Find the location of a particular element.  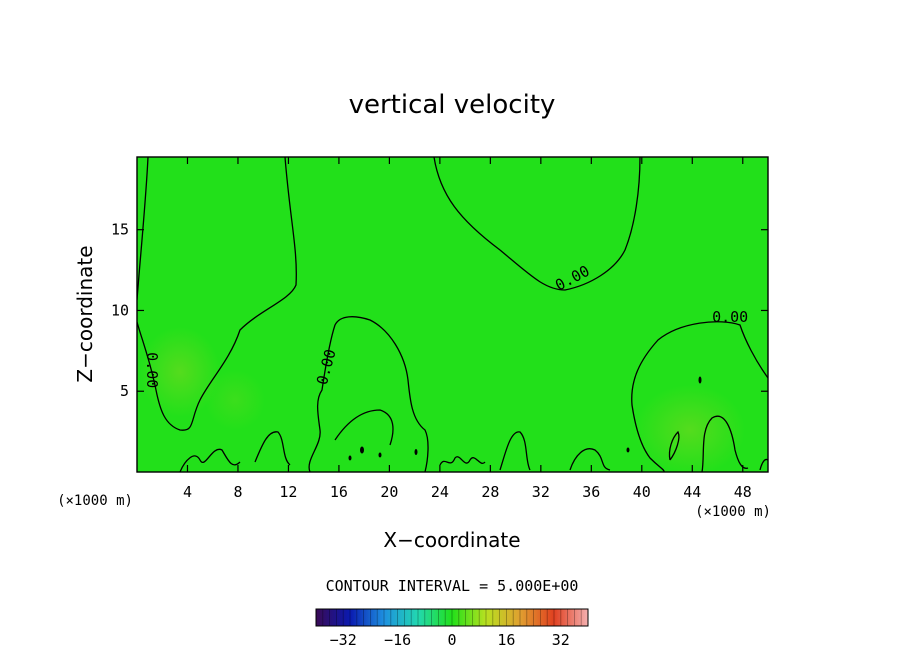

x-axis-label: X−coordinate is located at coordinates (451, 540).